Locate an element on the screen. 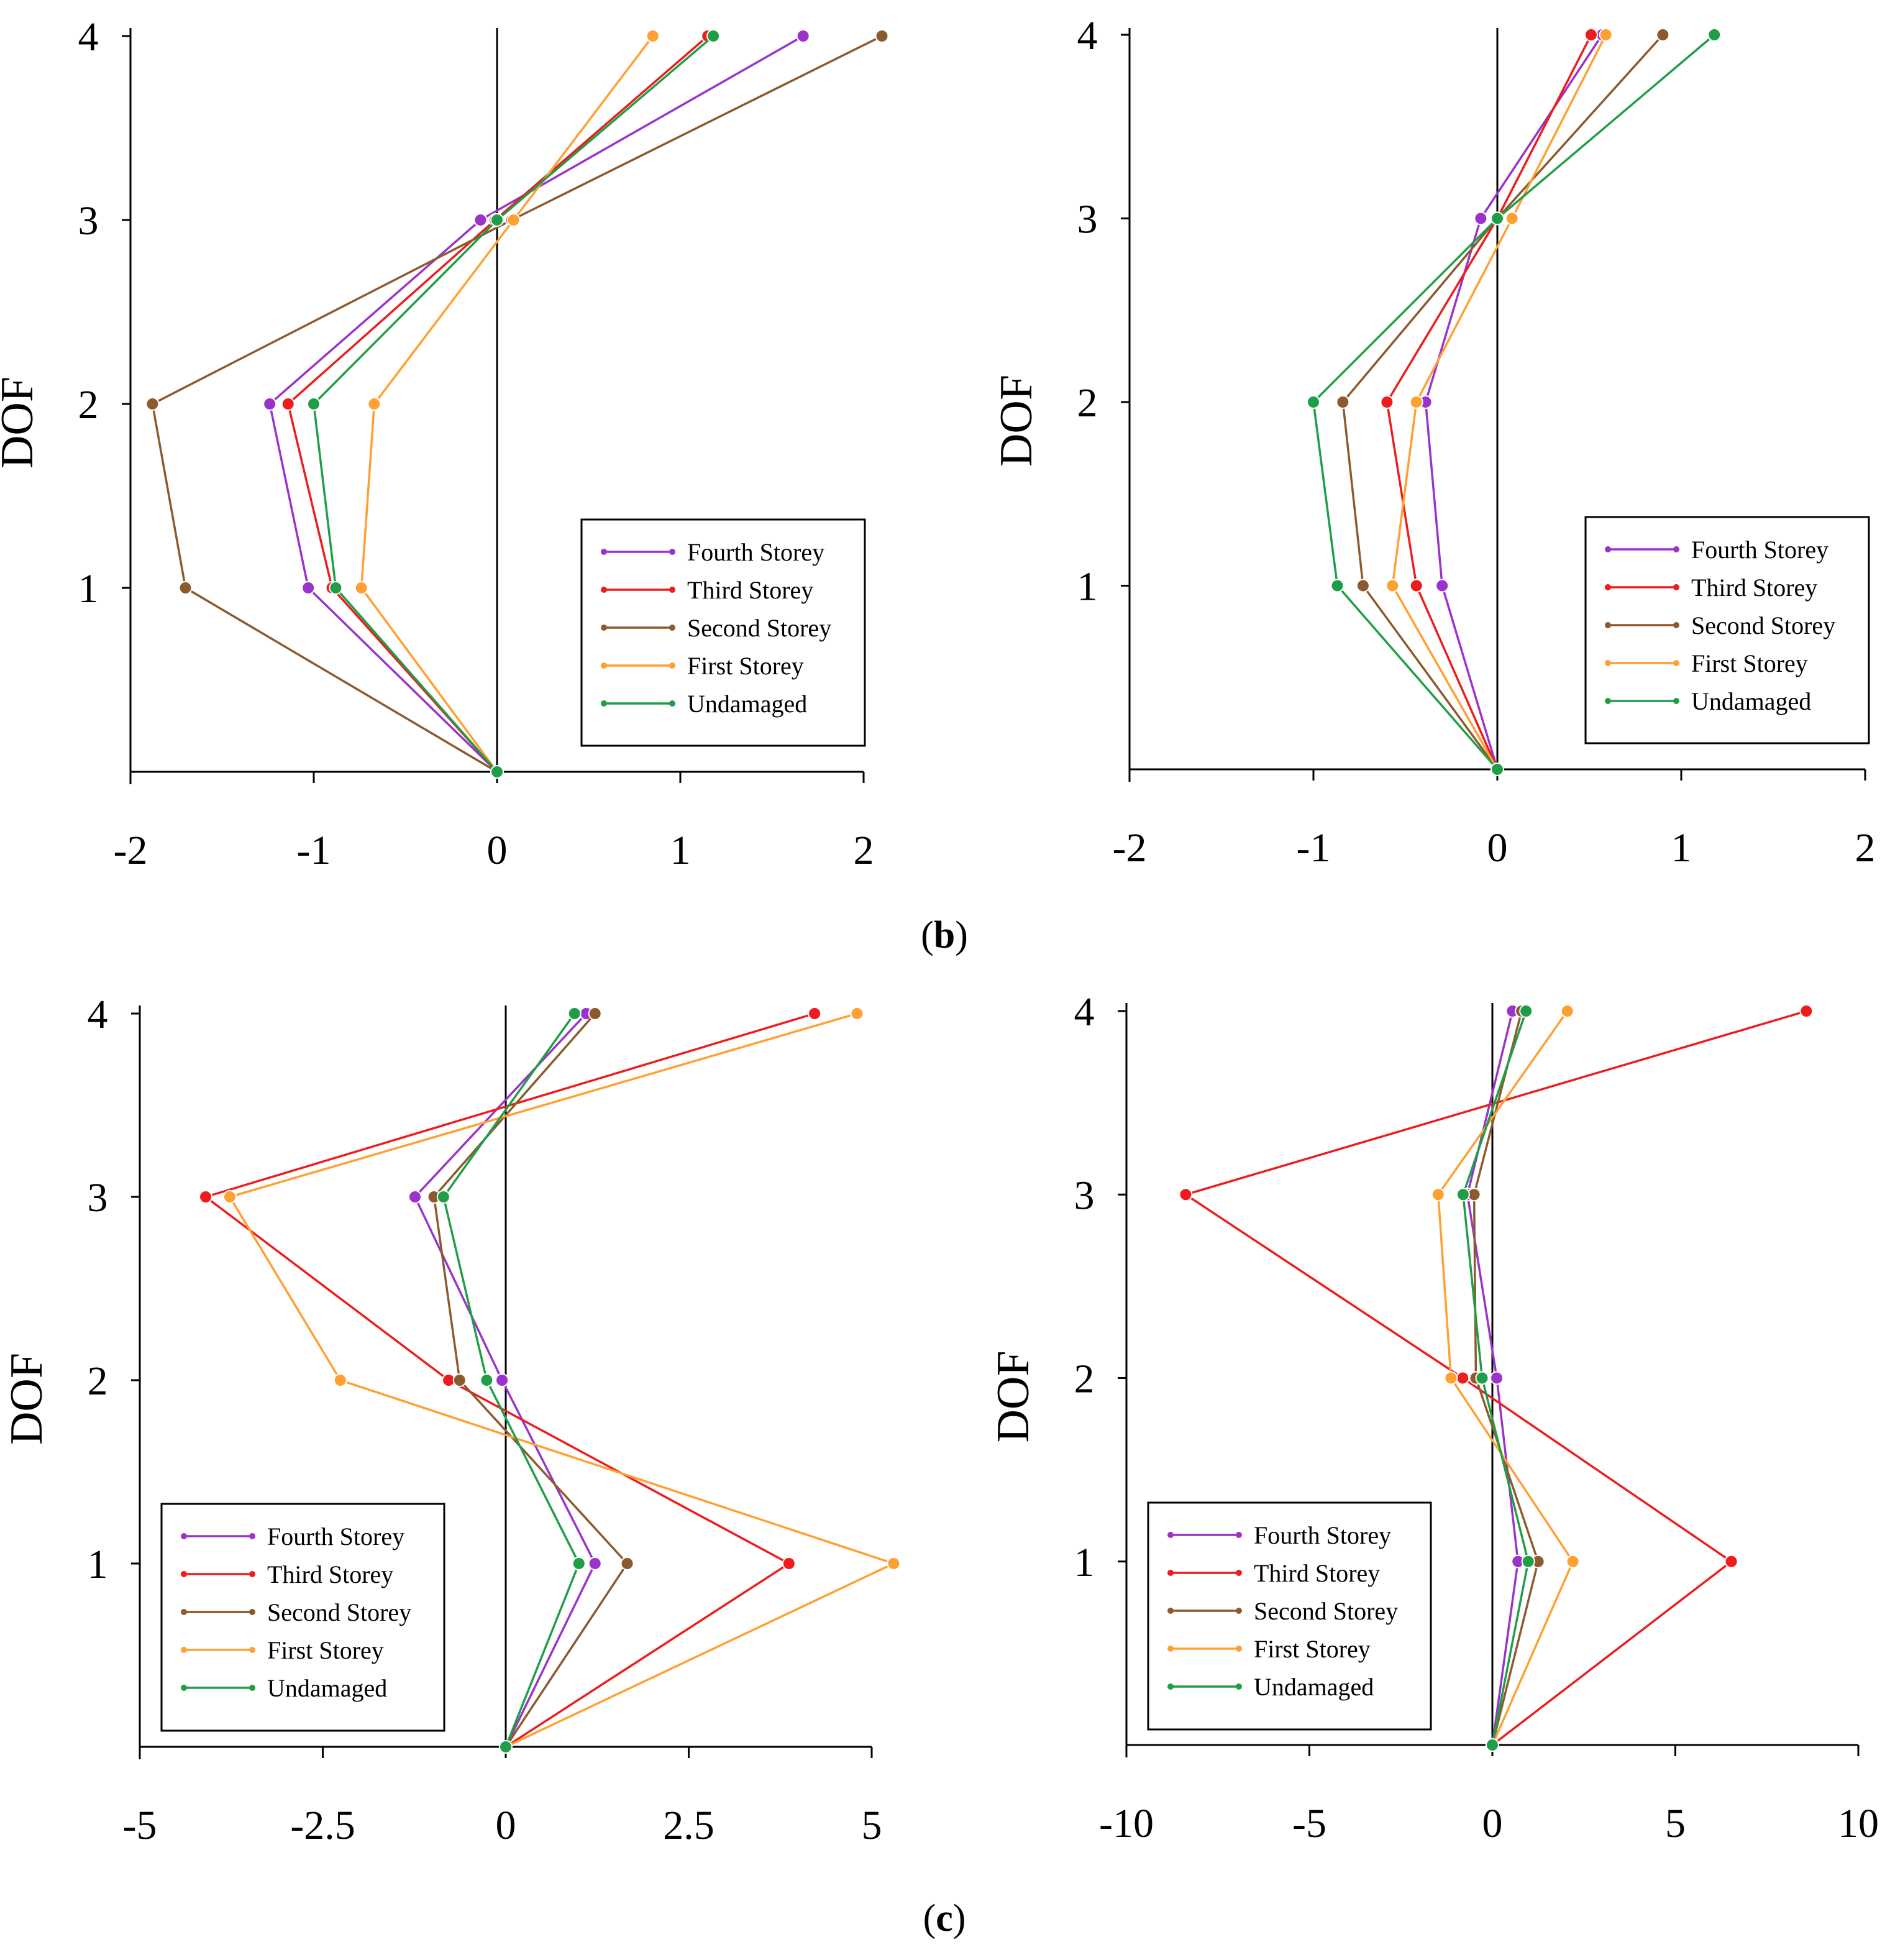 The height and width of the screenshot is (1960, 1890). legend-box is located at coordinates (1289, 1616).